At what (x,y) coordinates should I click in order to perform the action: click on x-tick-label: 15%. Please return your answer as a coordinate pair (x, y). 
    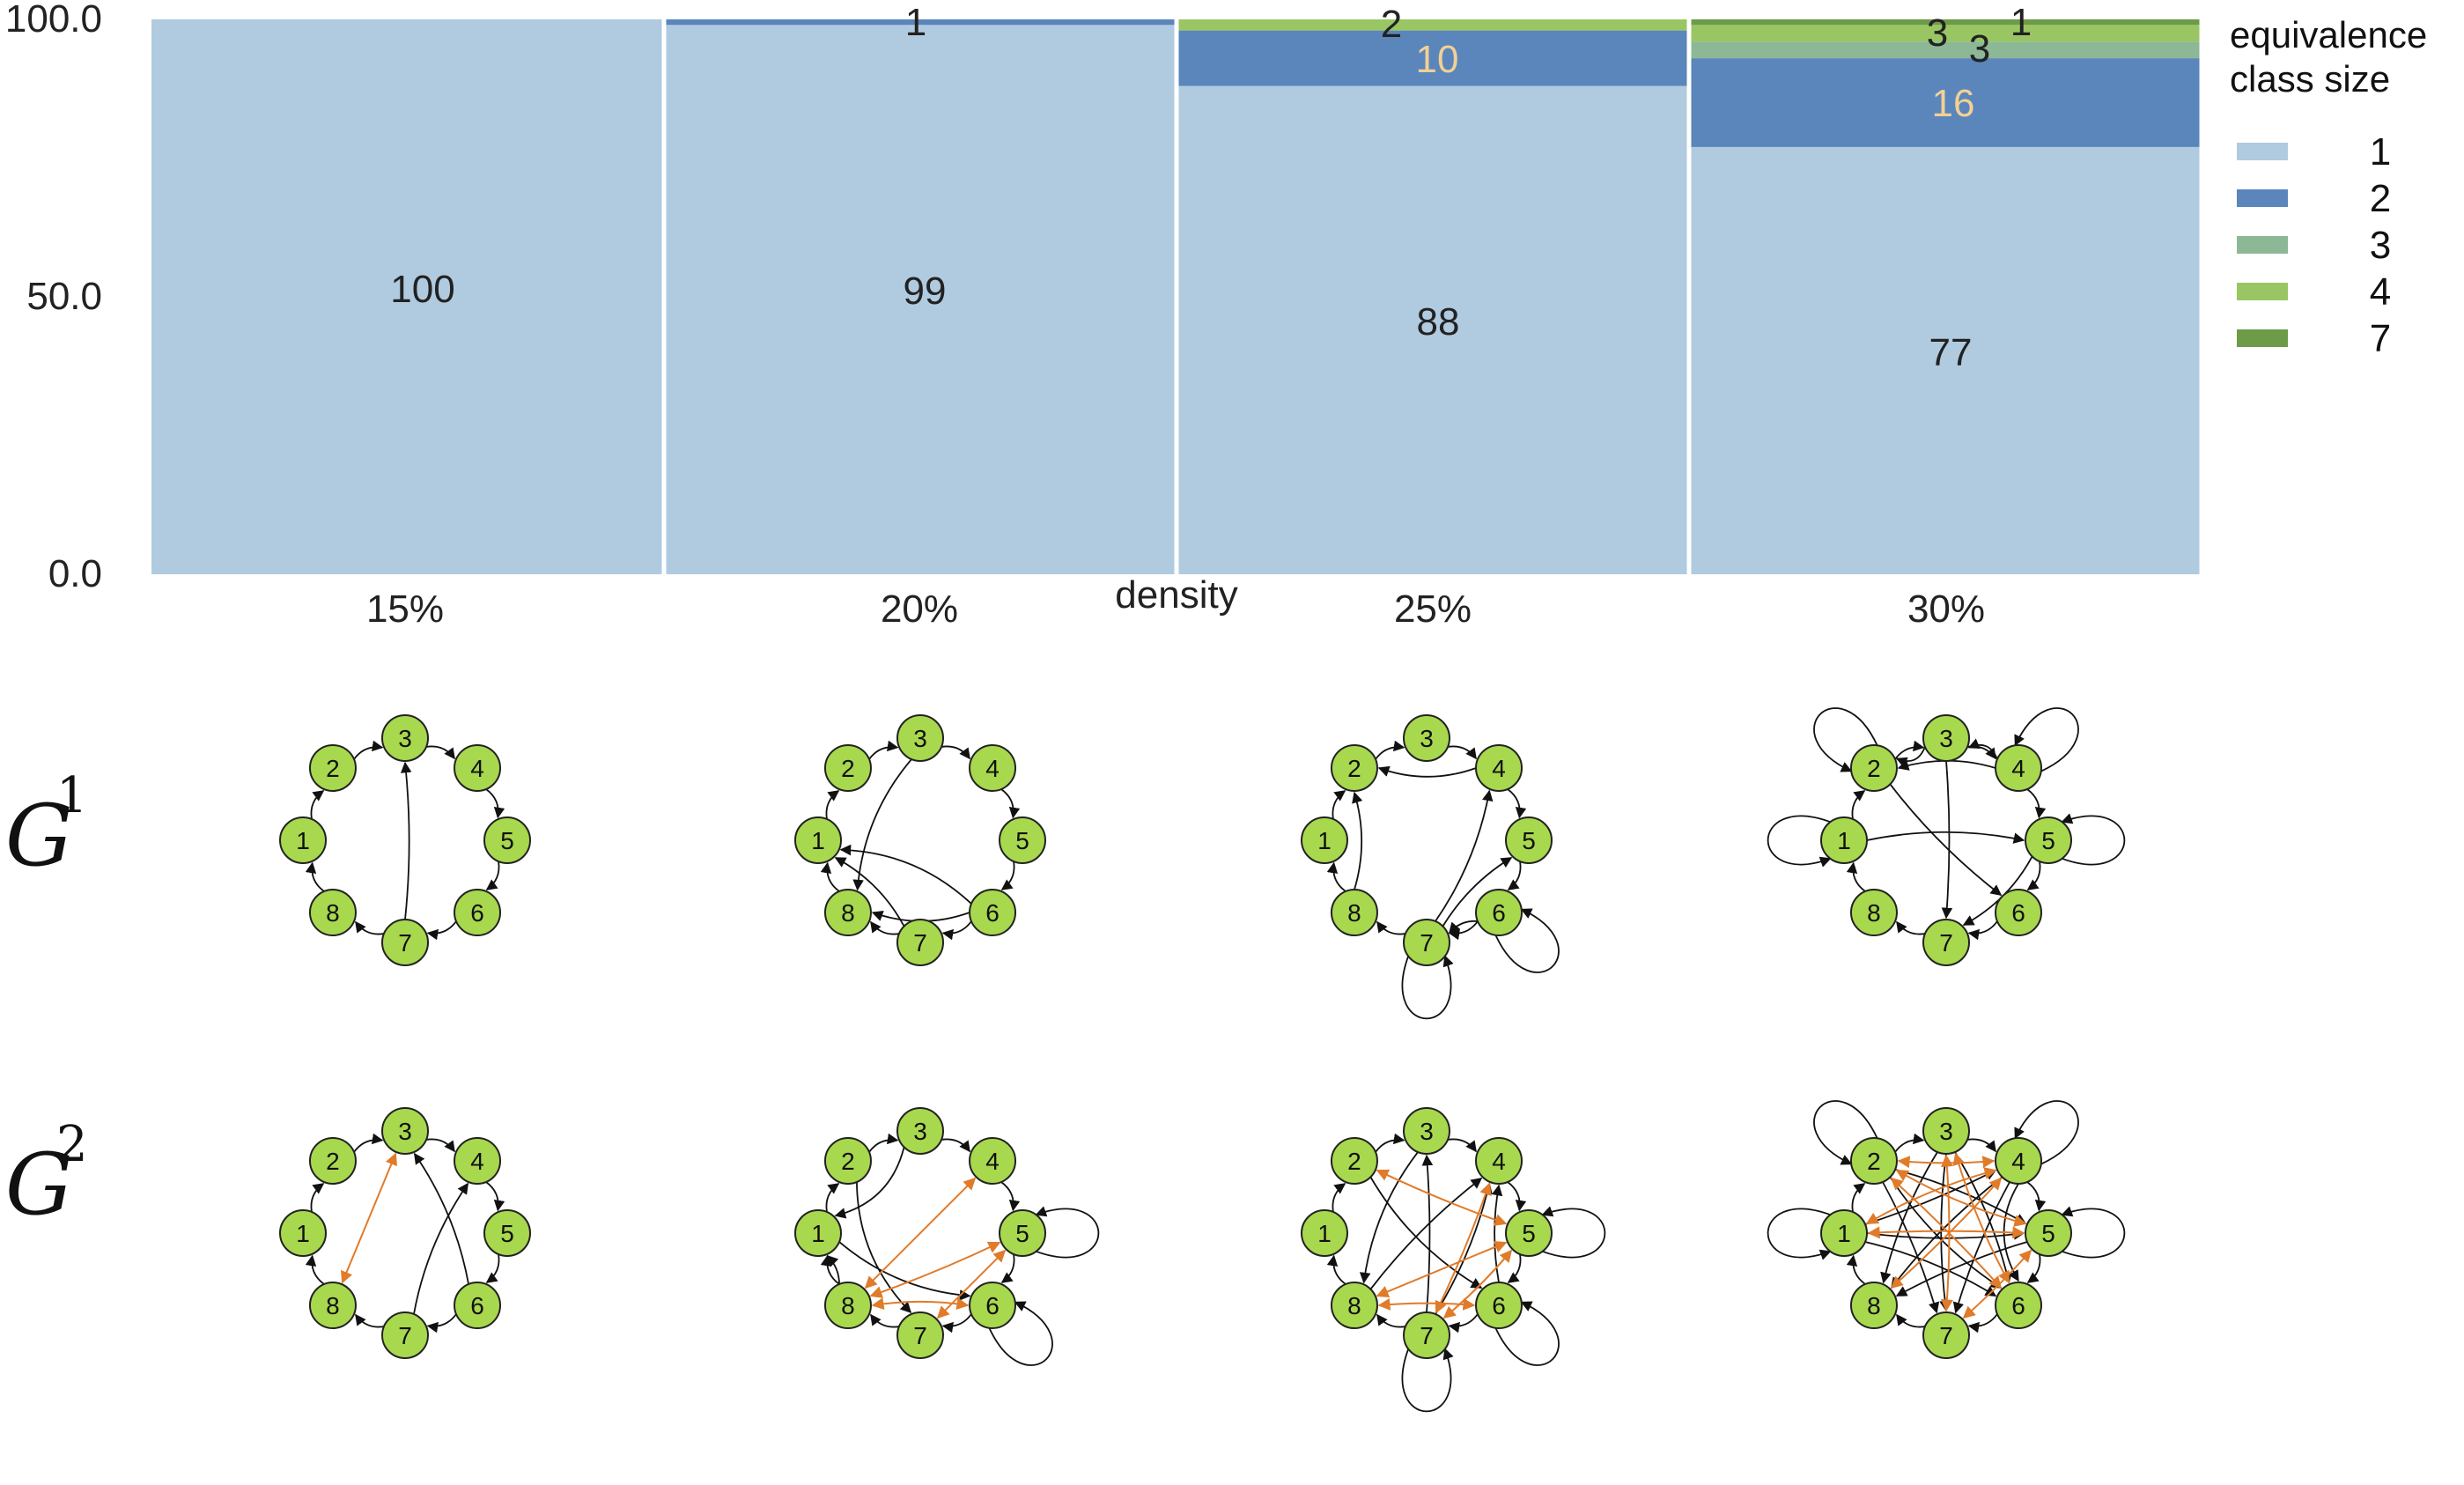
    Looking at the image, I should click on (405, 609).